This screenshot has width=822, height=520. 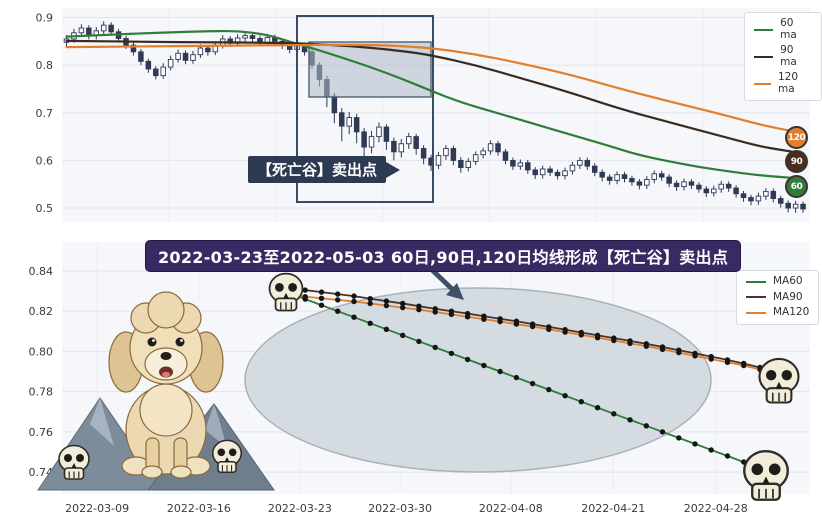 What do you see at coordinates (365, 109) in the screenshot?
I see `death-valley-zone-box` at bounding box center [365, 109].